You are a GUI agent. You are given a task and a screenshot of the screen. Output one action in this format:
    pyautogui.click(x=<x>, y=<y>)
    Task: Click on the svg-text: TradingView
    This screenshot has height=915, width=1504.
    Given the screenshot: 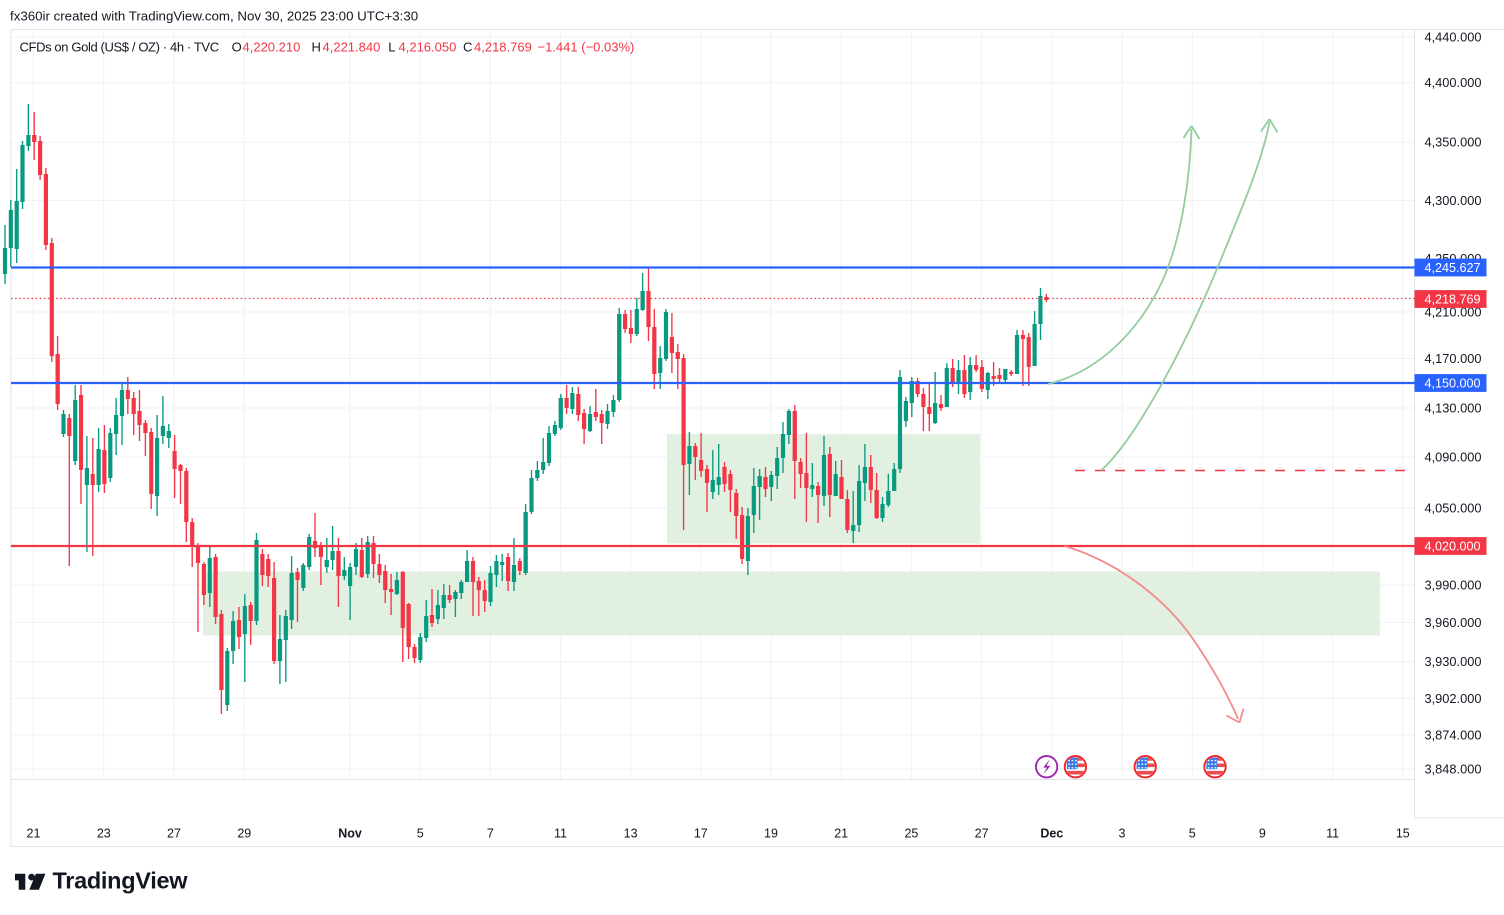 What is the action you would take?
    pyautogui.click(x=121, y=881)
    